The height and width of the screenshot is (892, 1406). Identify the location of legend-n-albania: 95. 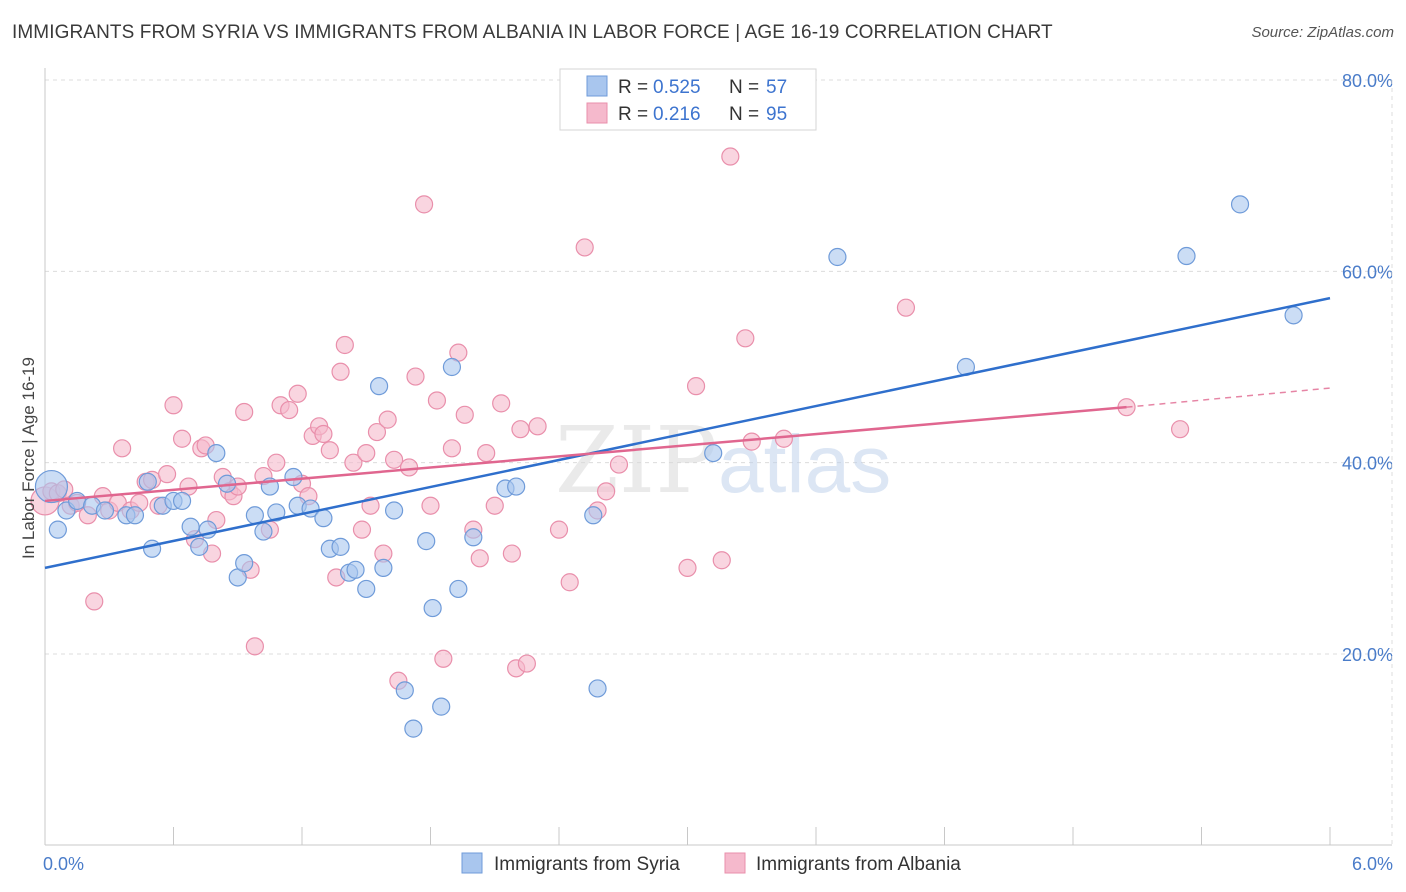
(776, 114).